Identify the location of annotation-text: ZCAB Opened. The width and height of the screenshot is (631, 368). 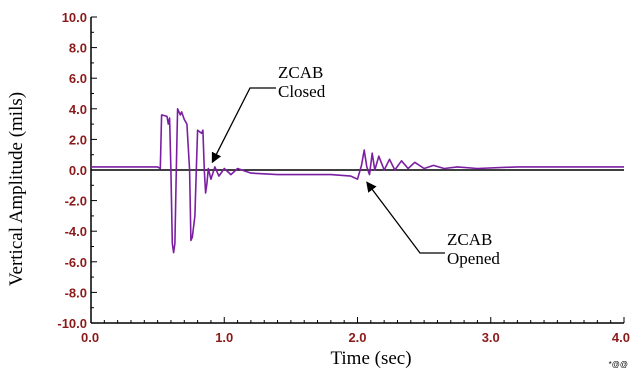
(473, 249).